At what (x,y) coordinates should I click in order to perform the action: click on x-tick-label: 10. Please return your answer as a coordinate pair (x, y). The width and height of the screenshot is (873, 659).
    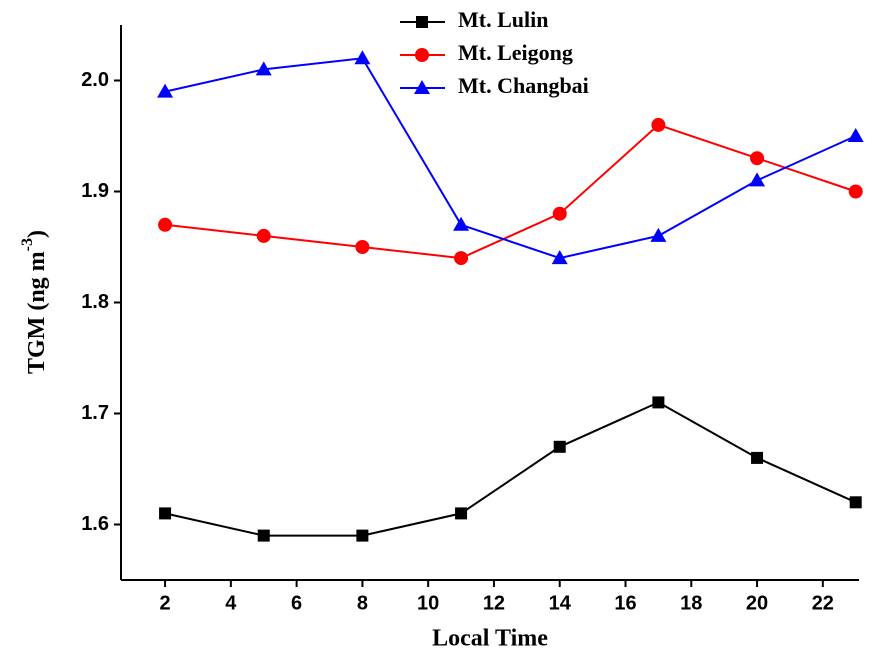
    Looking at the image, I should click on (428, 603).